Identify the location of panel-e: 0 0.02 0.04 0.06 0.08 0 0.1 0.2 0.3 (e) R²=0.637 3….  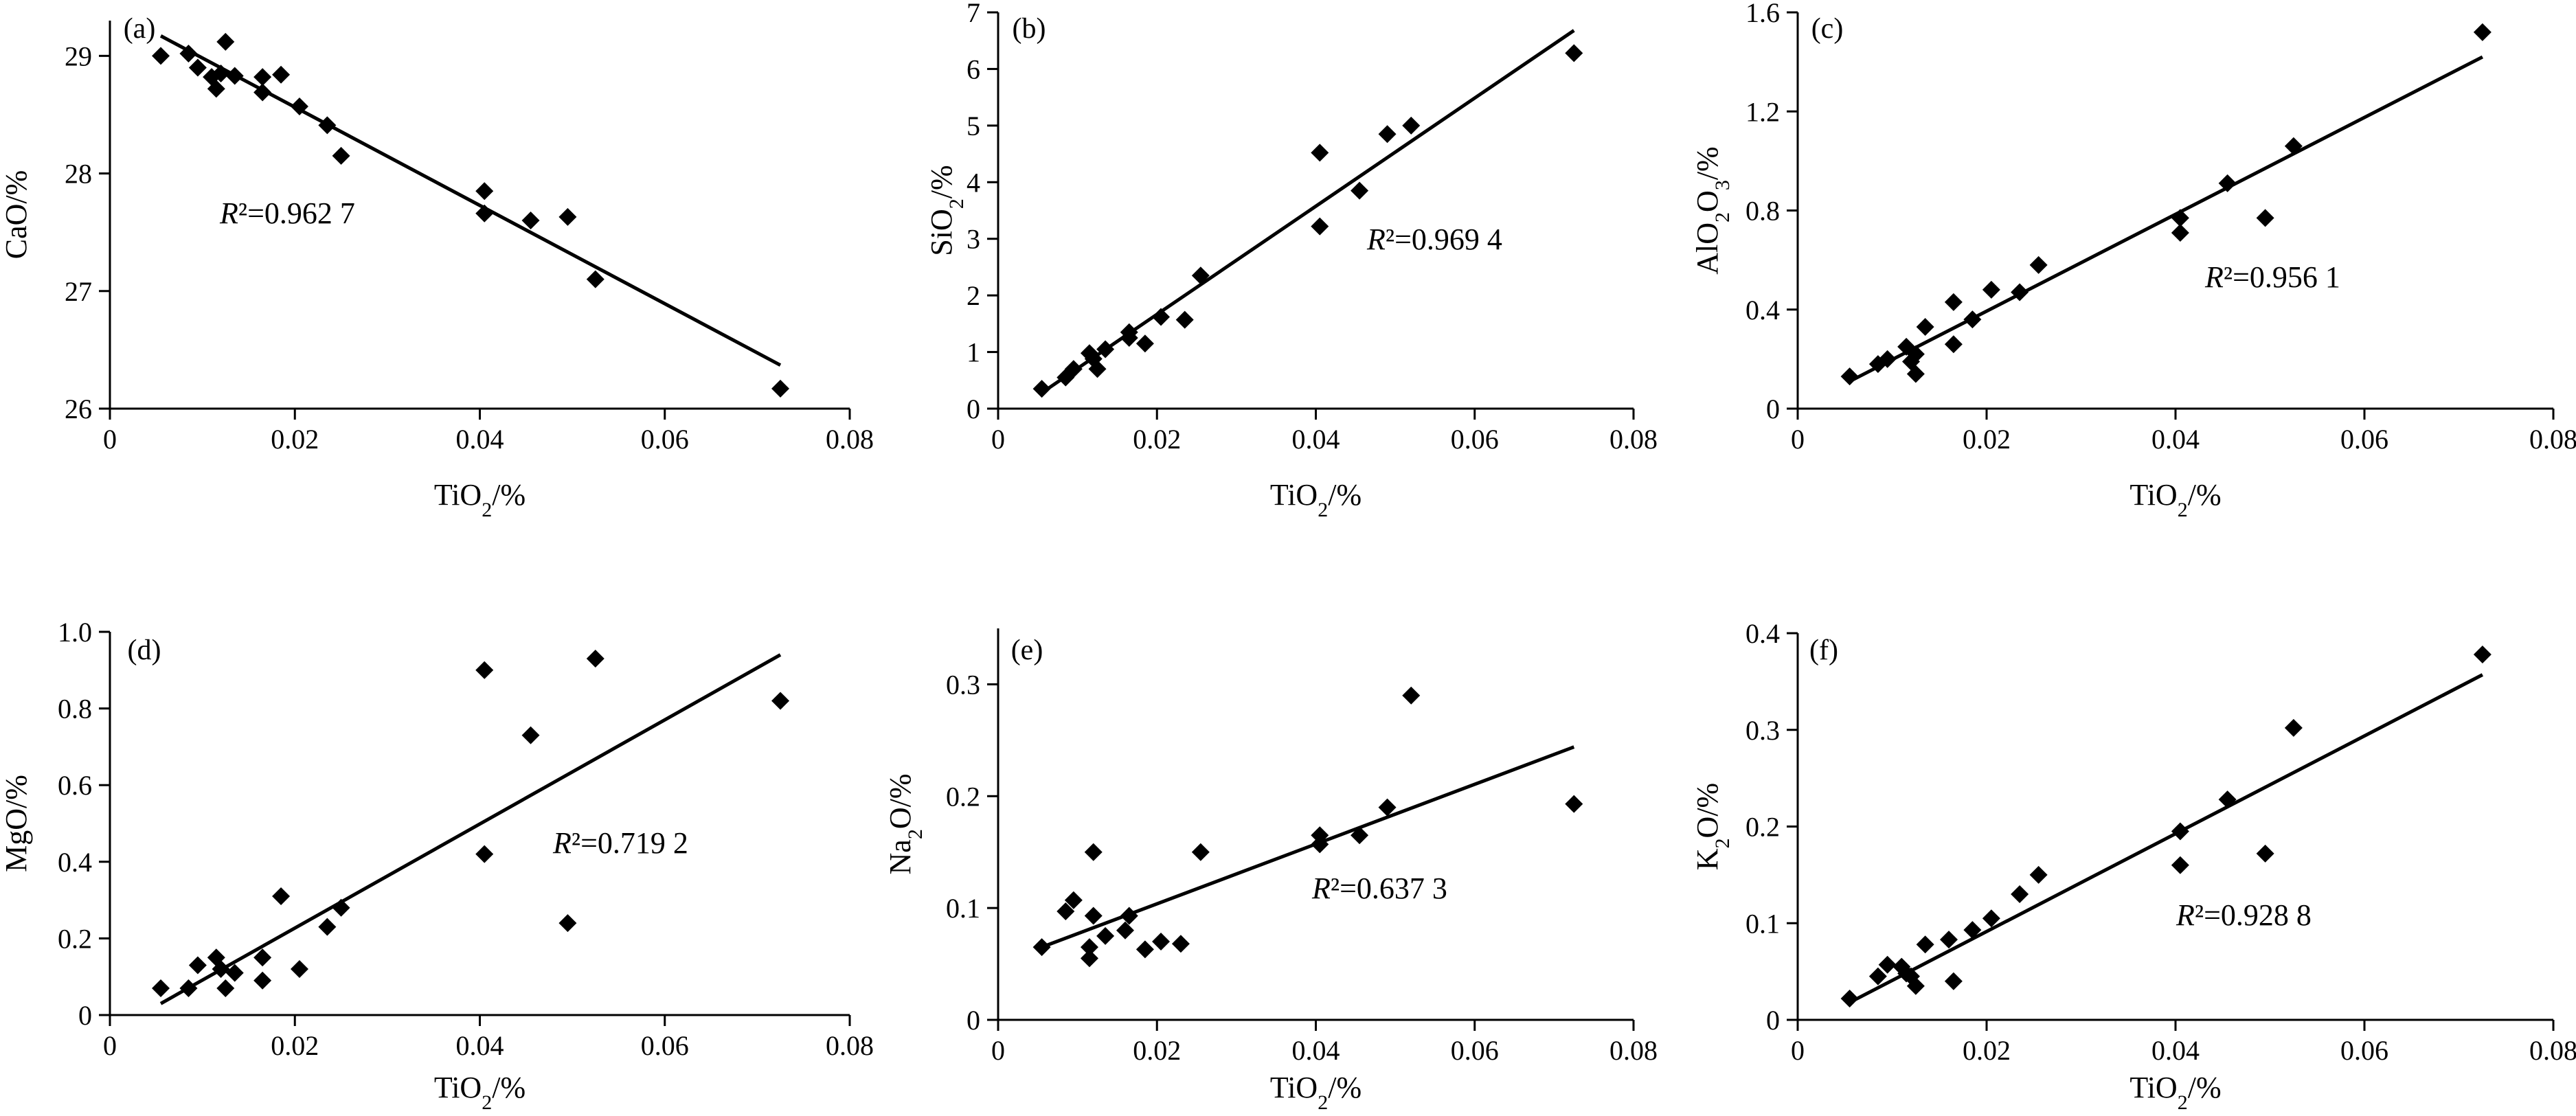
(1270, 871).